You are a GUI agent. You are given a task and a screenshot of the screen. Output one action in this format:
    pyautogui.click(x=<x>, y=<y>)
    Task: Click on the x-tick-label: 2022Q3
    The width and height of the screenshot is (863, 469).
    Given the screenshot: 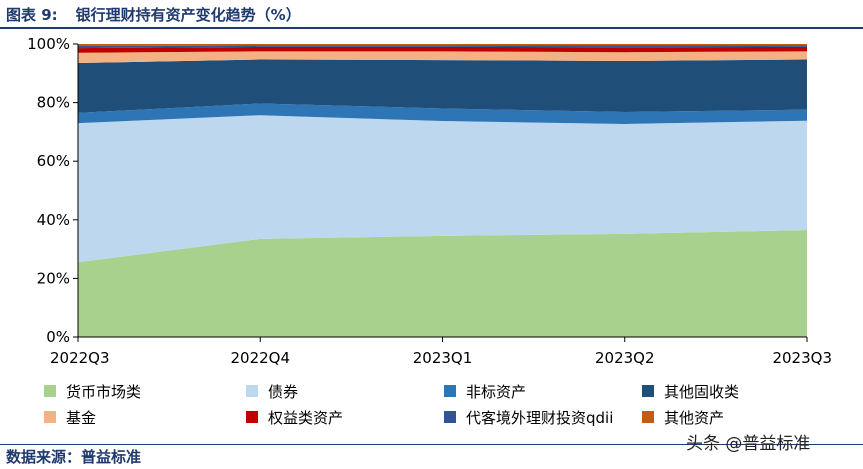 What is the action you would take?
    pyautogui.click(x=80, y=358)
    